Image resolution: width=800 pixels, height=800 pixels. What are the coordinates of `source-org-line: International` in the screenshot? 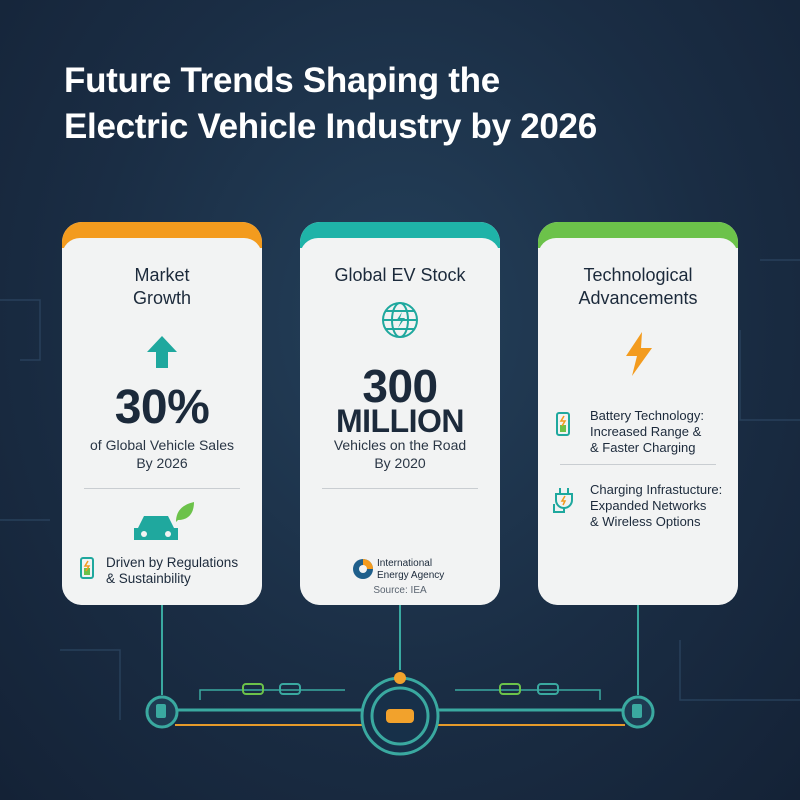 It's located at (405, 563).